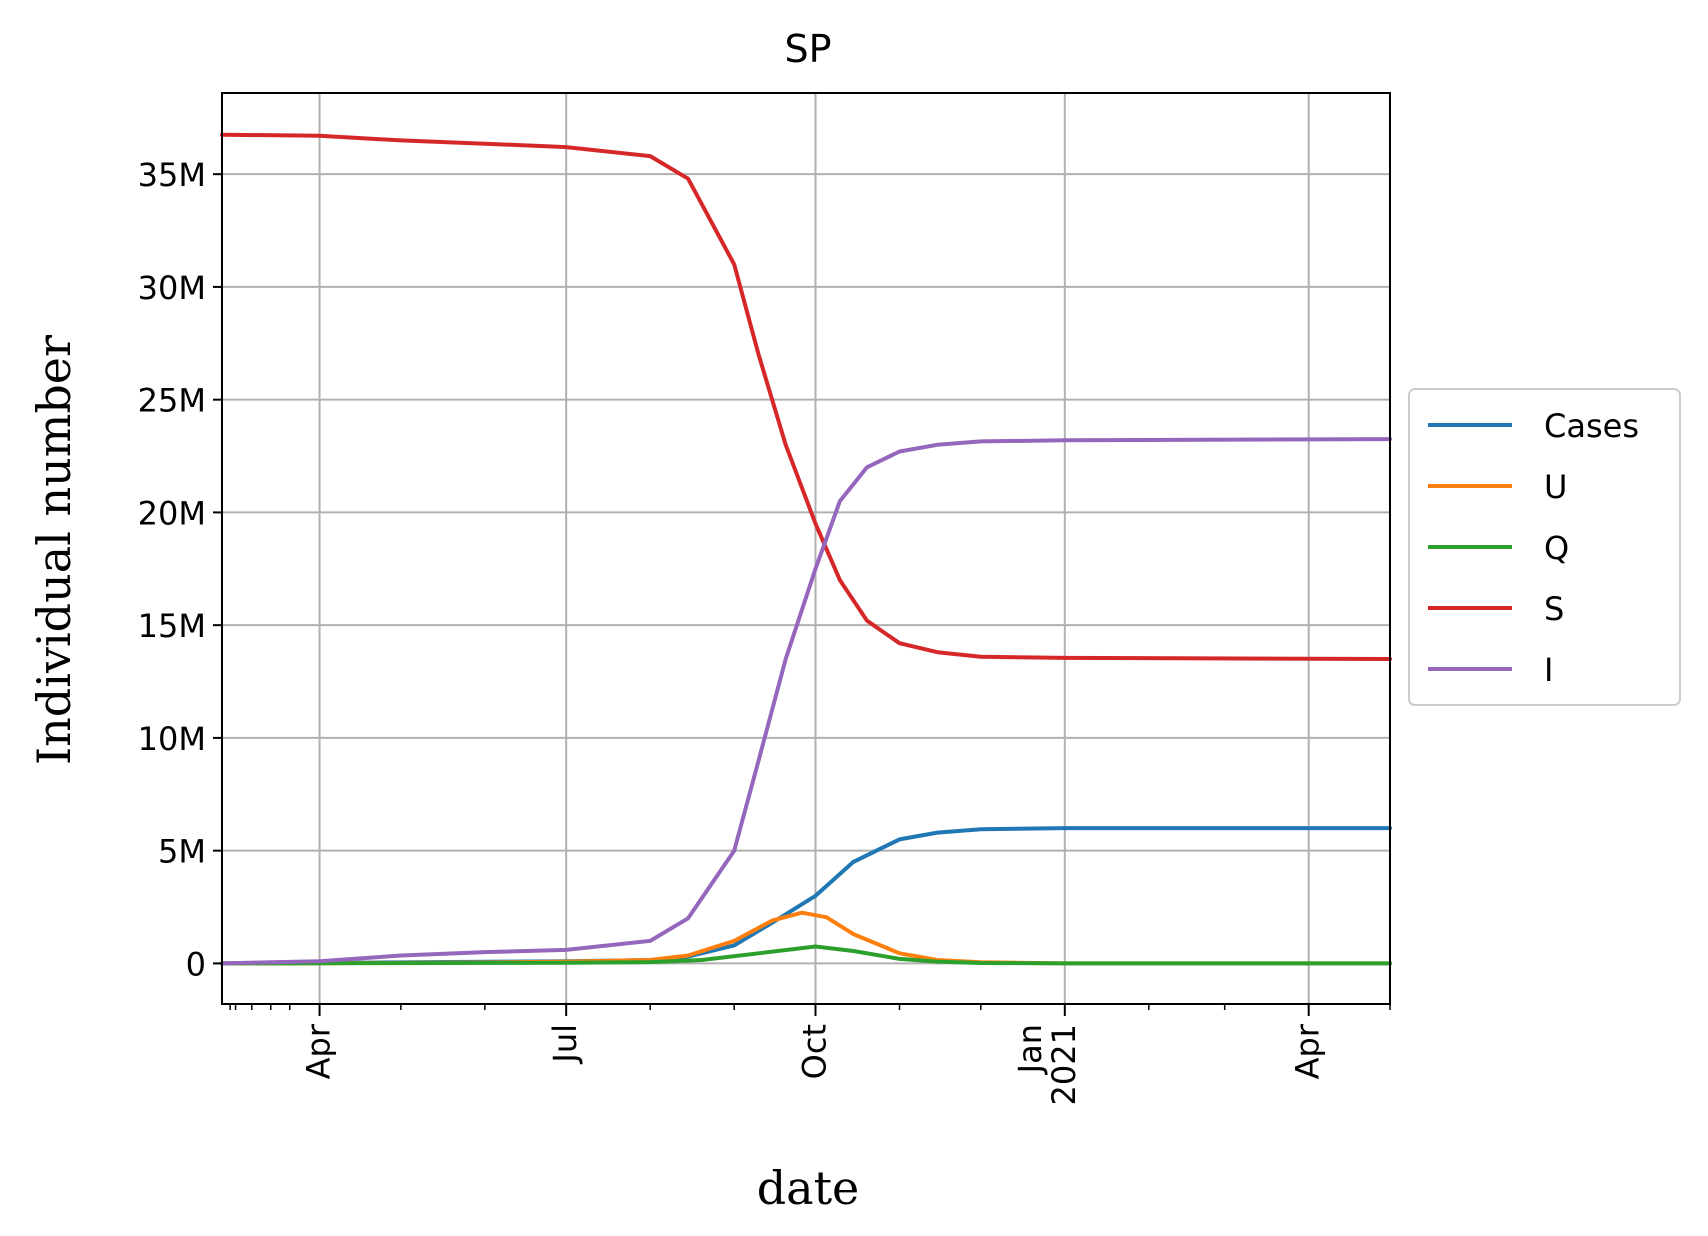 The image size is (1708, 1236). I want to click on legend-box, so click(1544, 547).